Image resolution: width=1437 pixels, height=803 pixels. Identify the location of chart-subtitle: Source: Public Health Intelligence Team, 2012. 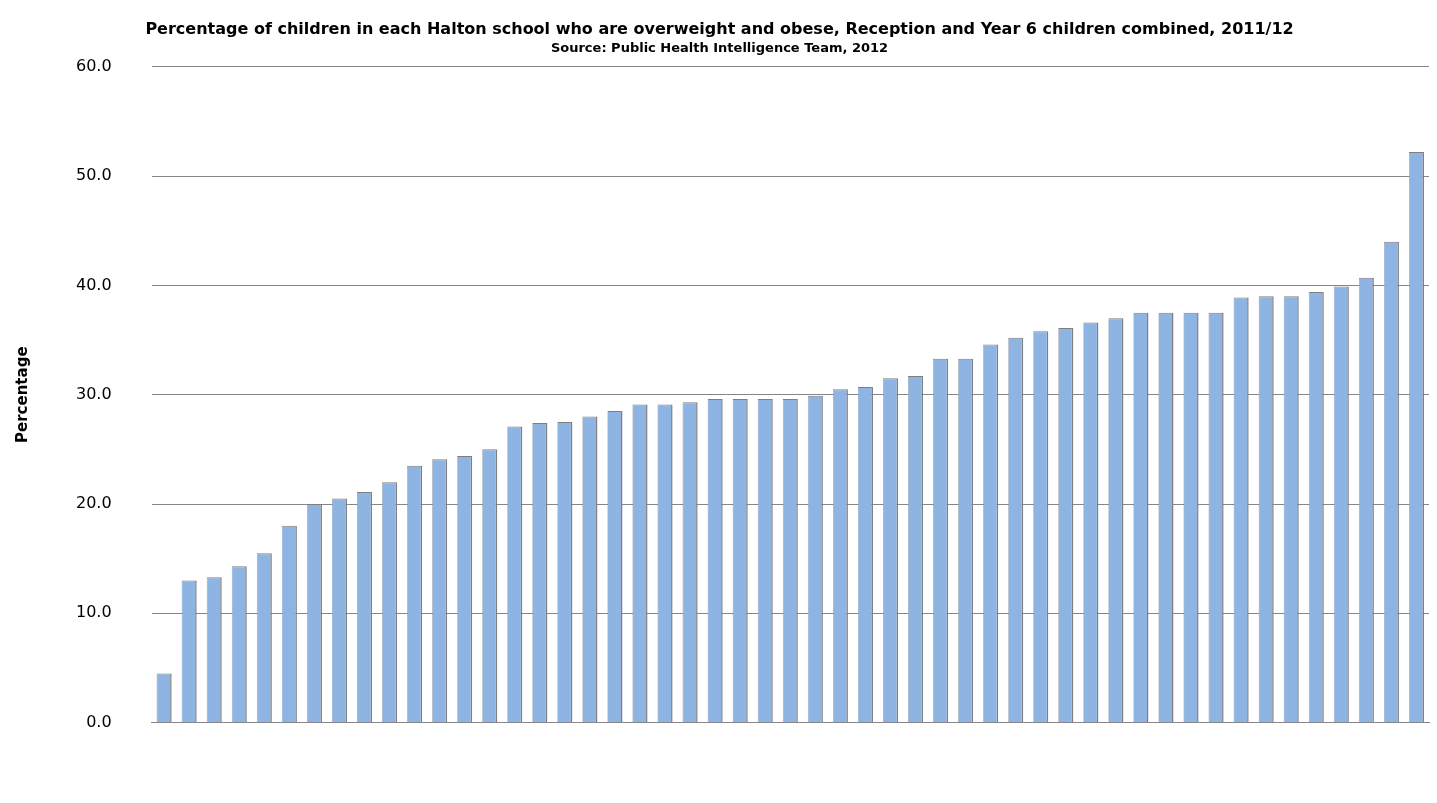
(719, 48).